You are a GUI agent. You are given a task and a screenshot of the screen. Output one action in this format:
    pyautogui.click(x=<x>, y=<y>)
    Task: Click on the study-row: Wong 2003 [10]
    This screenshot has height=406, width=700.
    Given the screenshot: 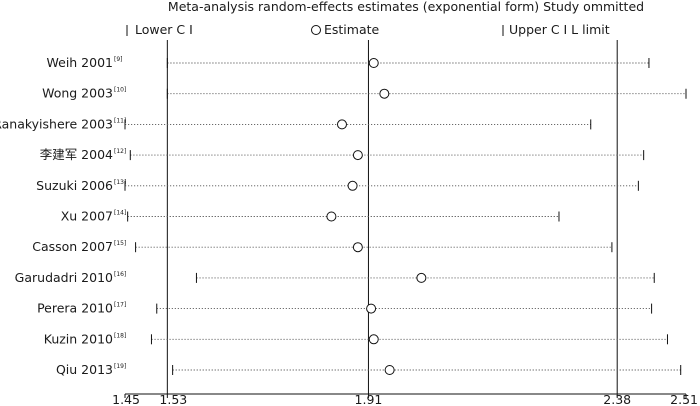 What is the action you would take?
    pyautogui.click(x=364, y=93)
    